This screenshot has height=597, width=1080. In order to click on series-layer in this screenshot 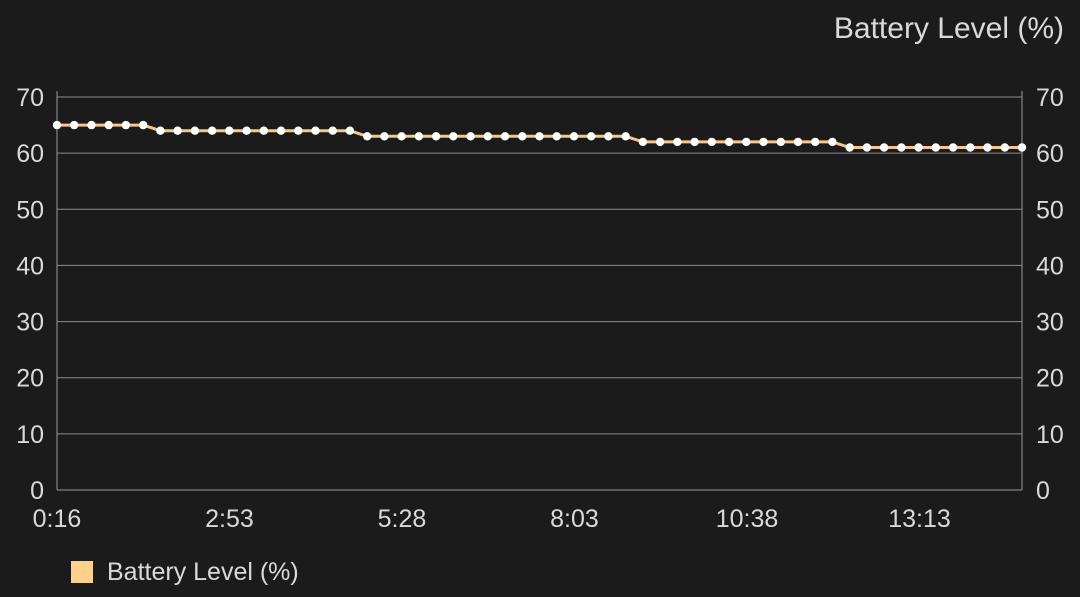, I will do `click(539, 136)`.